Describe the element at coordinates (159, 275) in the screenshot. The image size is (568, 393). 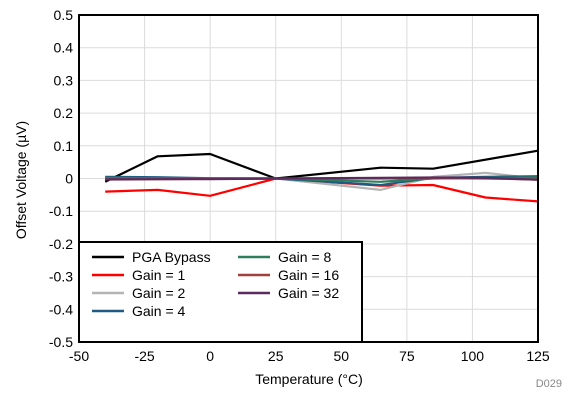
I see `legend-label: Gain = 1` at that location.